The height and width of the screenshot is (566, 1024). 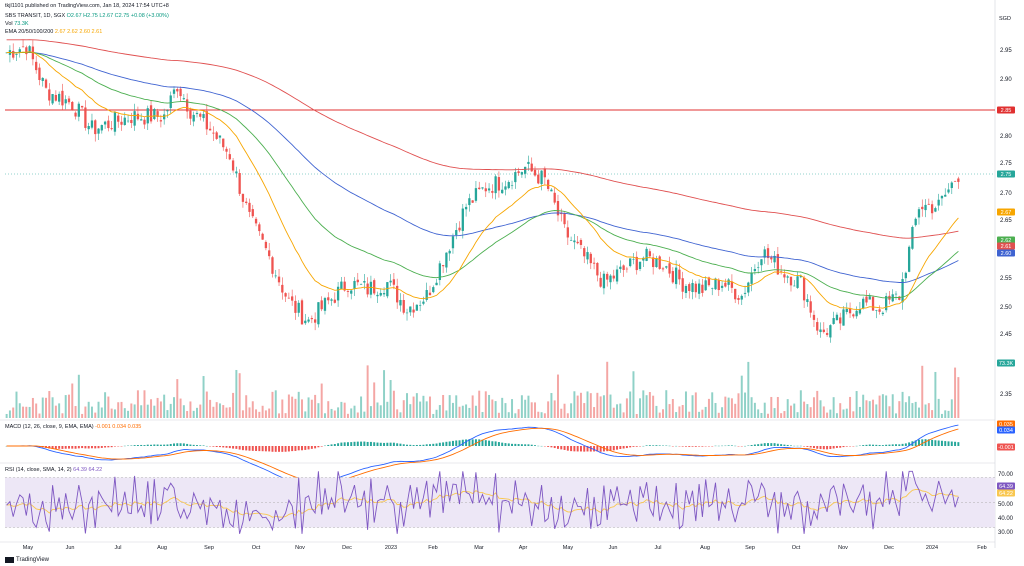 I want to click on macd-hist-badge: -0.001, so click(x=1006, y=448).